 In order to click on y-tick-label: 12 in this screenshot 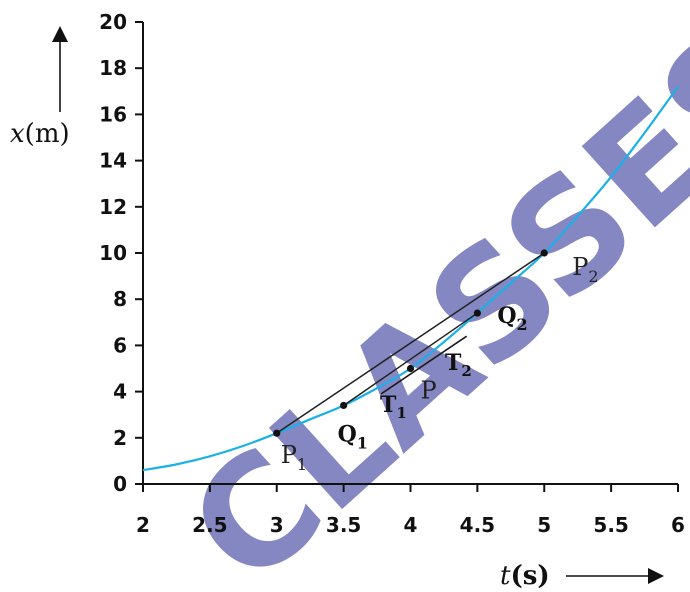, I will do `click(113, 207)`.